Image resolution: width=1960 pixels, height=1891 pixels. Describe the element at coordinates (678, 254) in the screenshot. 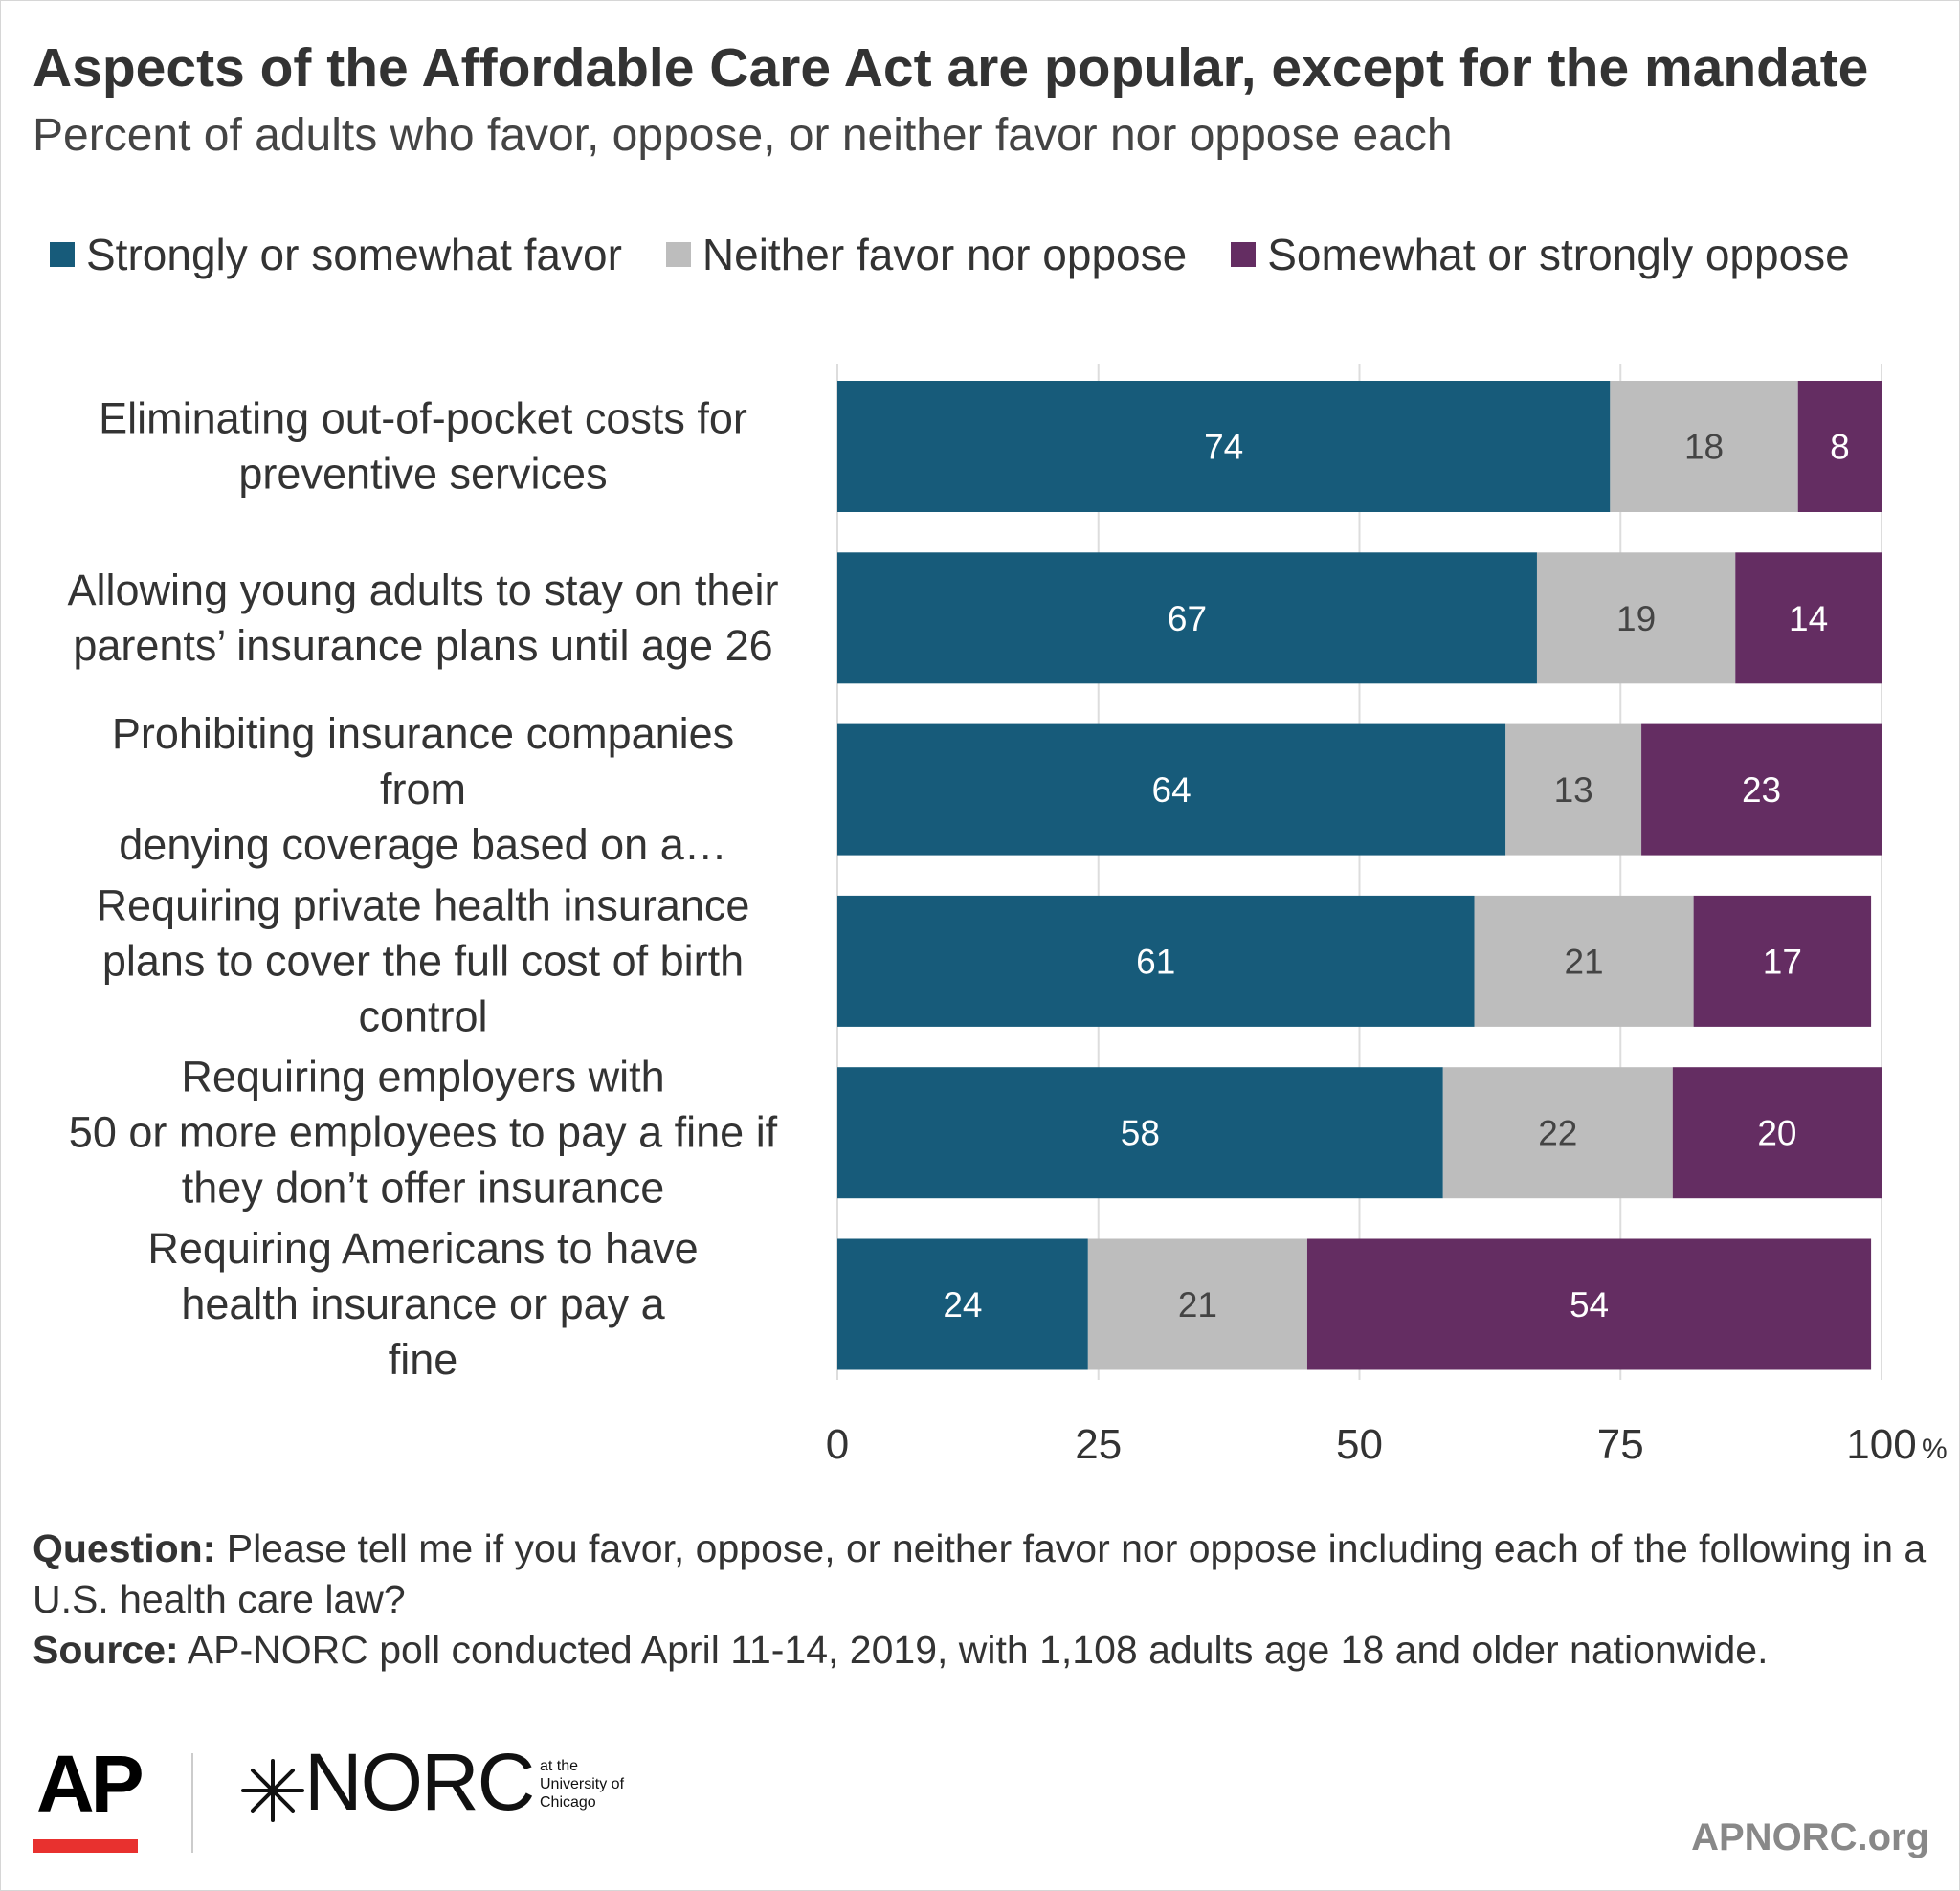

I see `legend-swatch-neither` at that location.